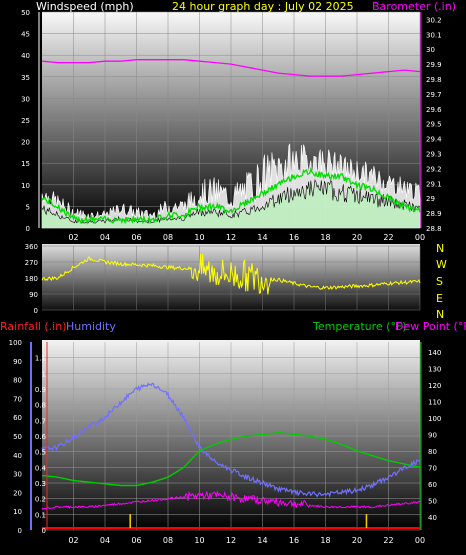 The image size is (466, 555). What do you see at coordinates (434, 140) in the screenshot?
I see `barometer-y-tick: 29.4` at bounding box center [434, 140].